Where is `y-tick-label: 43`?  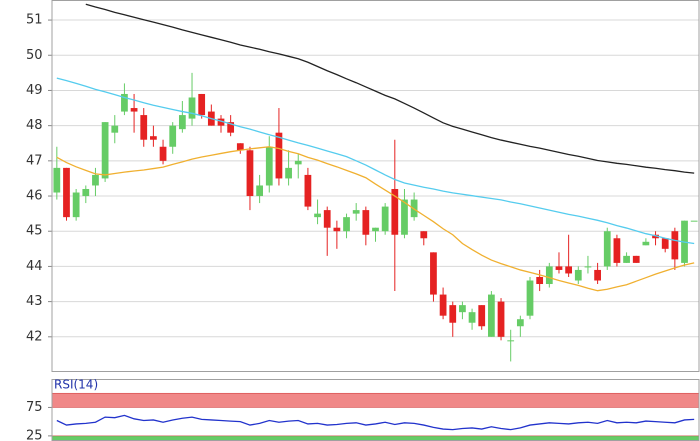
y-tick-label: 43 is located at coordinates (34, 301).